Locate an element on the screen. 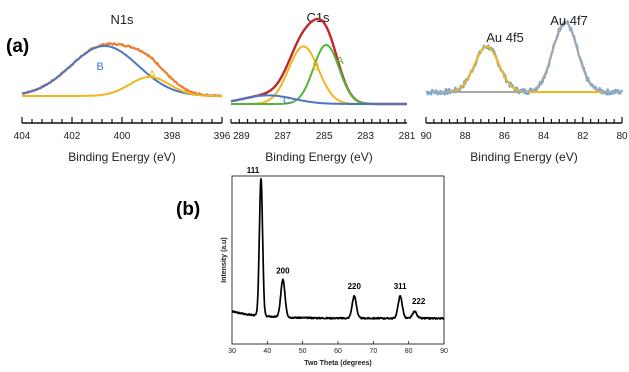  xps-panel-1: N1s B A 404 402 400 398 396 Binding Energy (eV) is located at coordinates (122, 88).